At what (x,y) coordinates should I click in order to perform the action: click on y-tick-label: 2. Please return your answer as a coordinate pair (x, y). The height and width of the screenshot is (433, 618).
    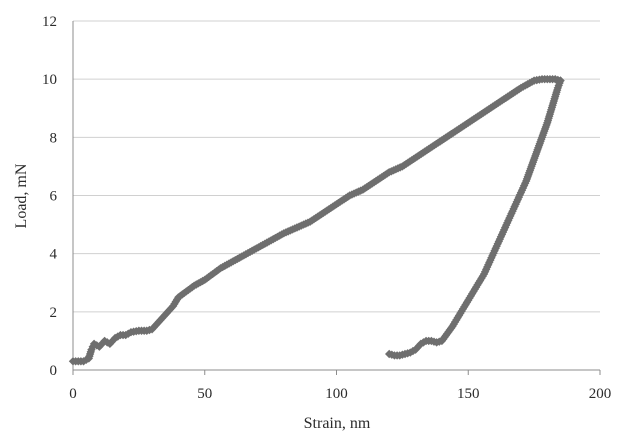
    Looking at the image, I should click on (54, 313).